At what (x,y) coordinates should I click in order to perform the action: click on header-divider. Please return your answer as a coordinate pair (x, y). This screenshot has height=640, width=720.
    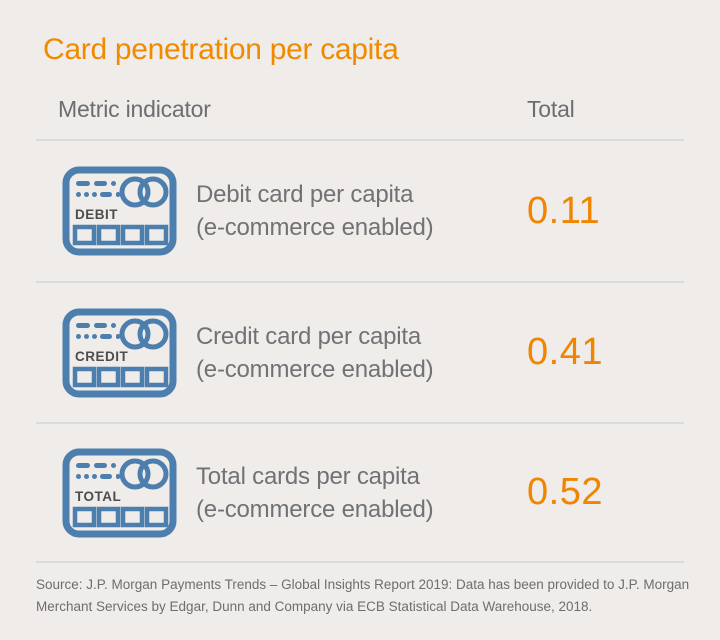
    Looking at the image, I should click on (360, 140).